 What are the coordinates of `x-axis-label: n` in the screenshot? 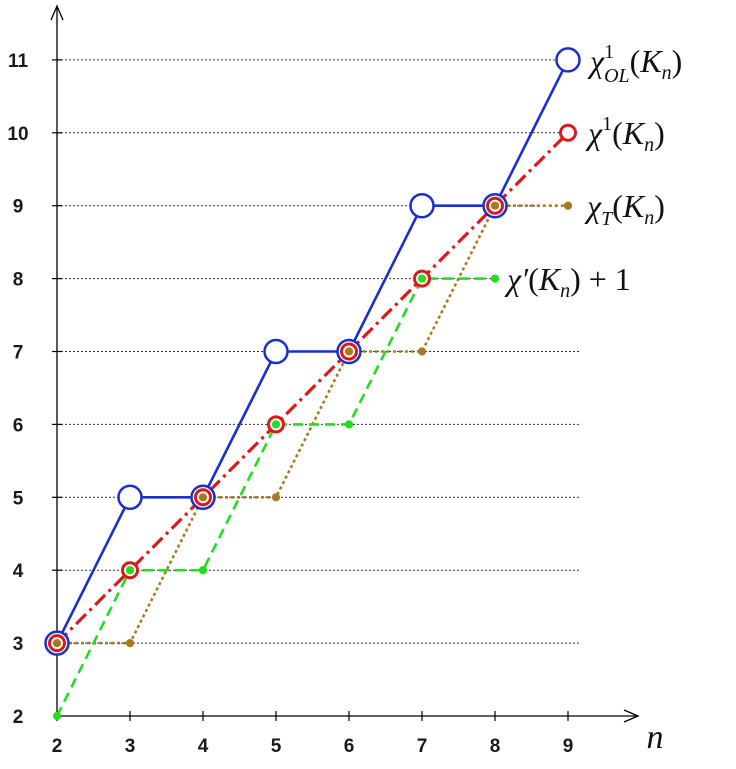 It's located at (655, 737).